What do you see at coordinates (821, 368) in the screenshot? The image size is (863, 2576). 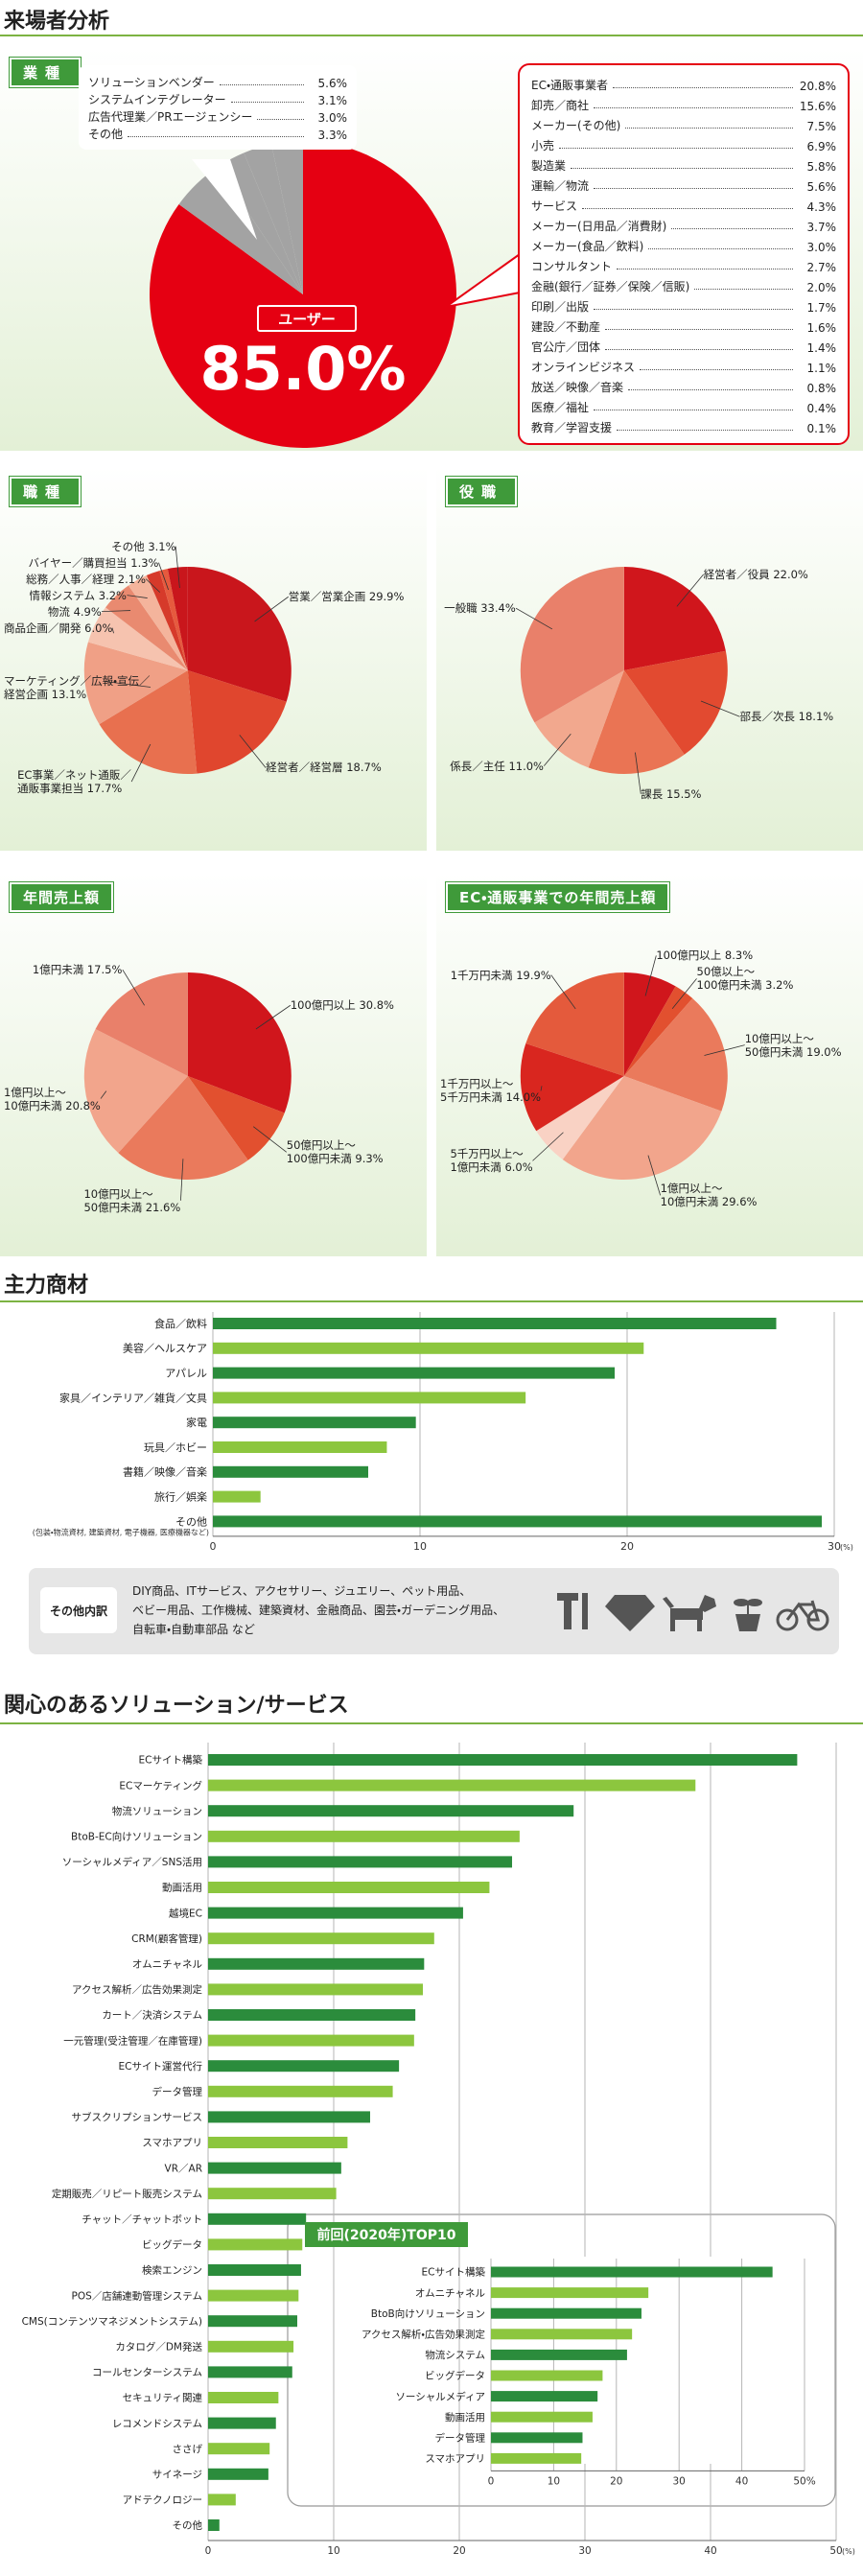 I see `list-value: 1.1%` at bounding box center [821, 368].